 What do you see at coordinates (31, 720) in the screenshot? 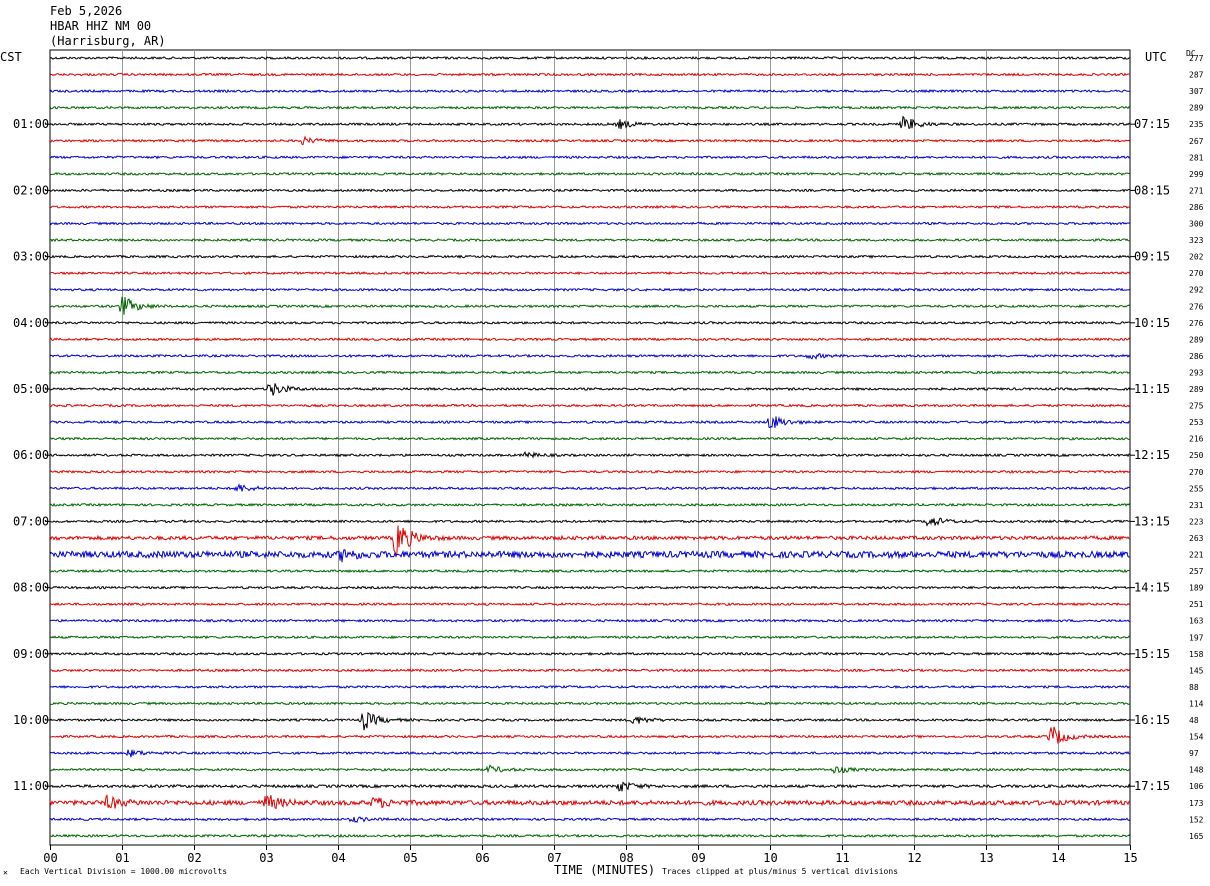
I see `cst-hour-label: 10:00` at bounding box center [31, 720].